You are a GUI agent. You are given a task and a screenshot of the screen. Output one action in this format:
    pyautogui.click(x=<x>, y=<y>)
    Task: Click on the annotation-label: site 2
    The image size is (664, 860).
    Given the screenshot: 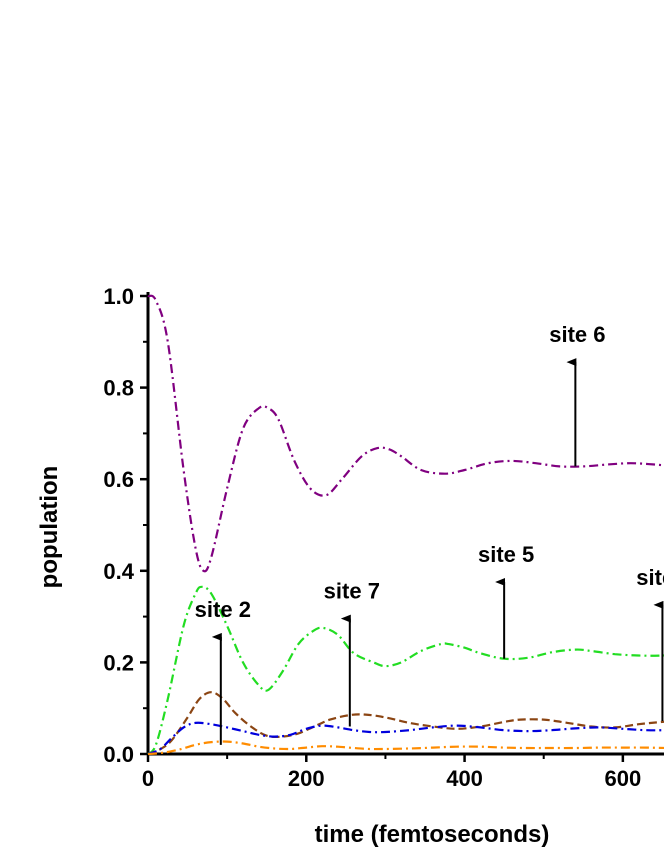 What is the action you would take?
    pyautogui.click(x=223, y=609)
    